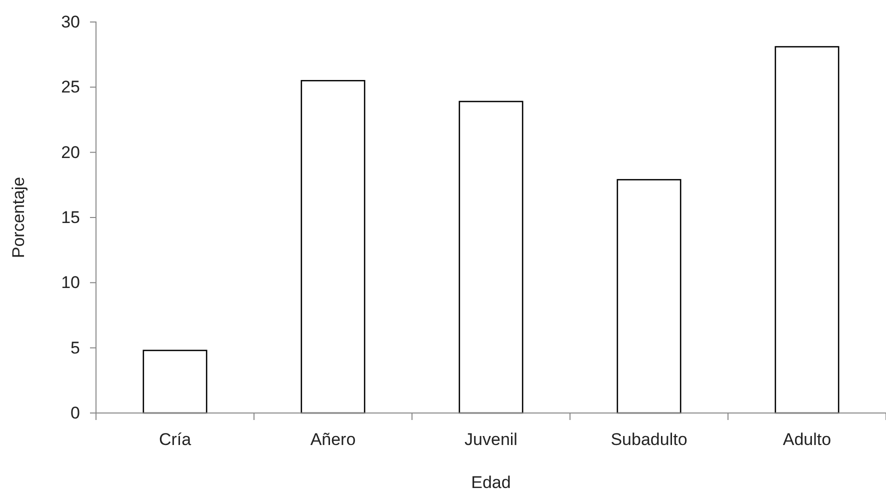 Image resolution: width=886 pixels, height=496 pixels. Describe the element at coordinates (491, 482) in the screenshot. I see `x-axis-title: Edad` at that location.